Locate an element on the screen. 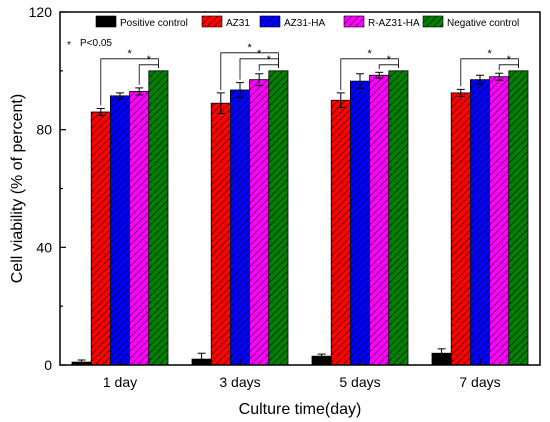 The height and width of the screenshot is (422, 550). legend-label: AZ31 is located at coordinates (238, 23).